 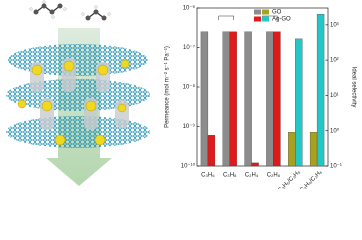 What do you see at coordinates (226, 17) in the screenshot?
I see `bracket` at bounding box center [226, 17].